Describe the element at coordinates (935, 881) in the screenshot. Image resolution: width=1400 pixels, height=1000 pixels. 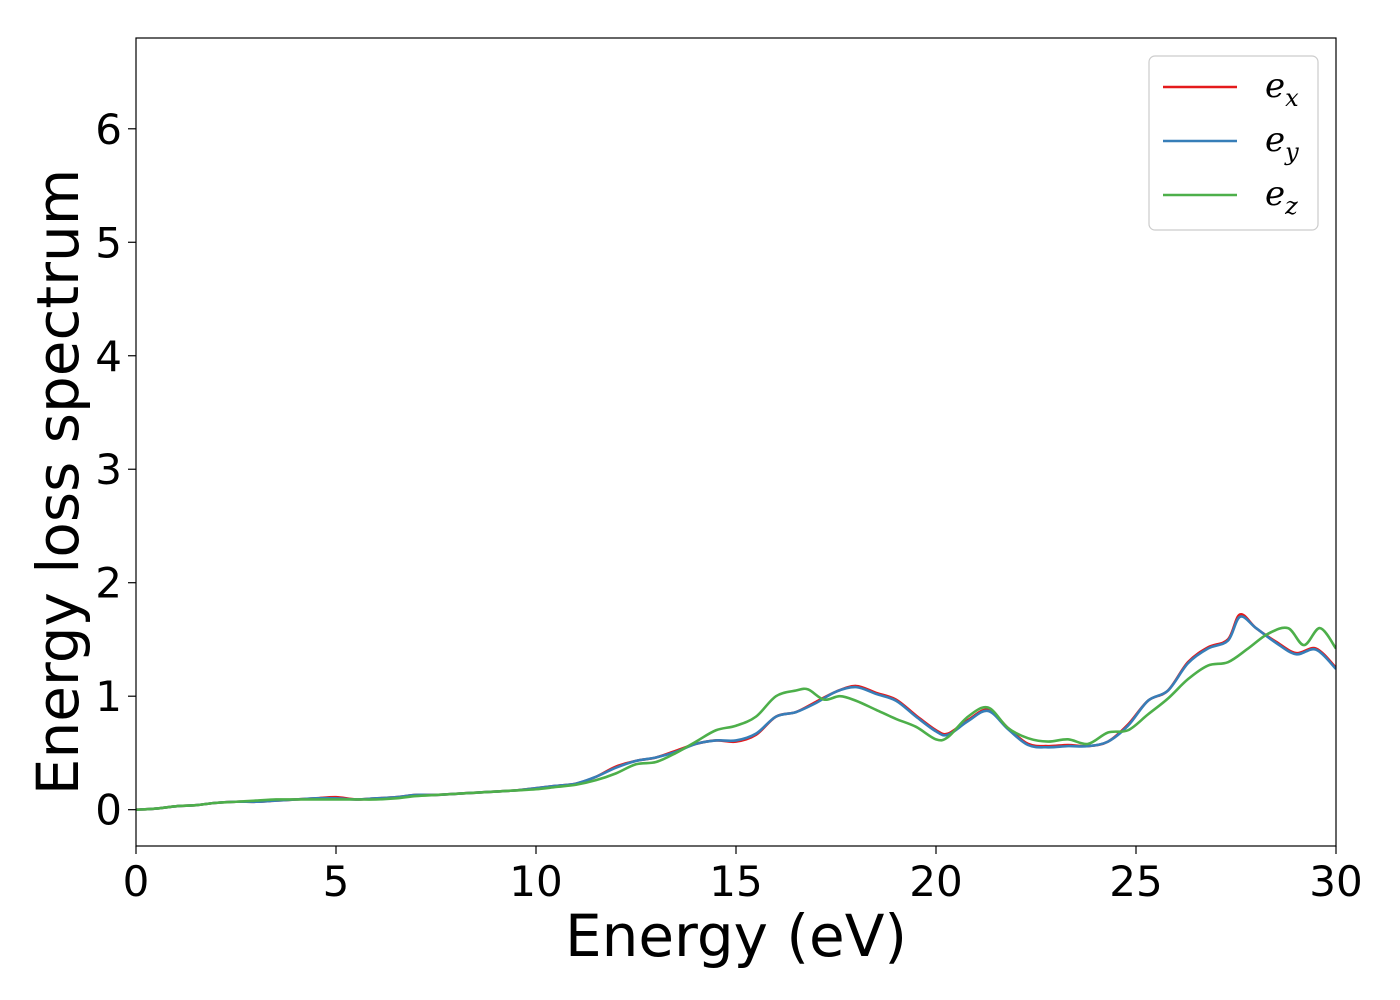
I see `x-tick-label: 20` at that location.